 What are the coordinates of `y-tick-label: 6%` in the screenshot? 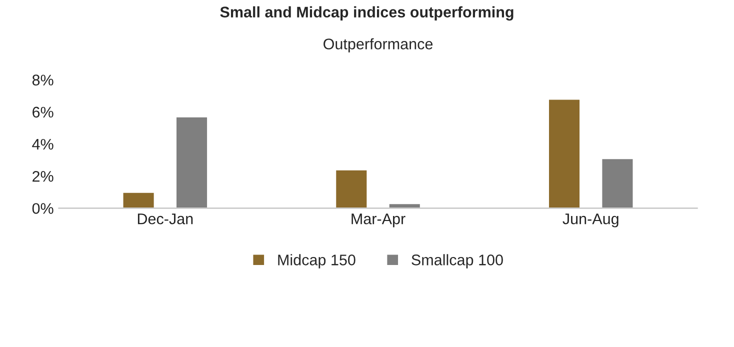 It's located at (43, 112).